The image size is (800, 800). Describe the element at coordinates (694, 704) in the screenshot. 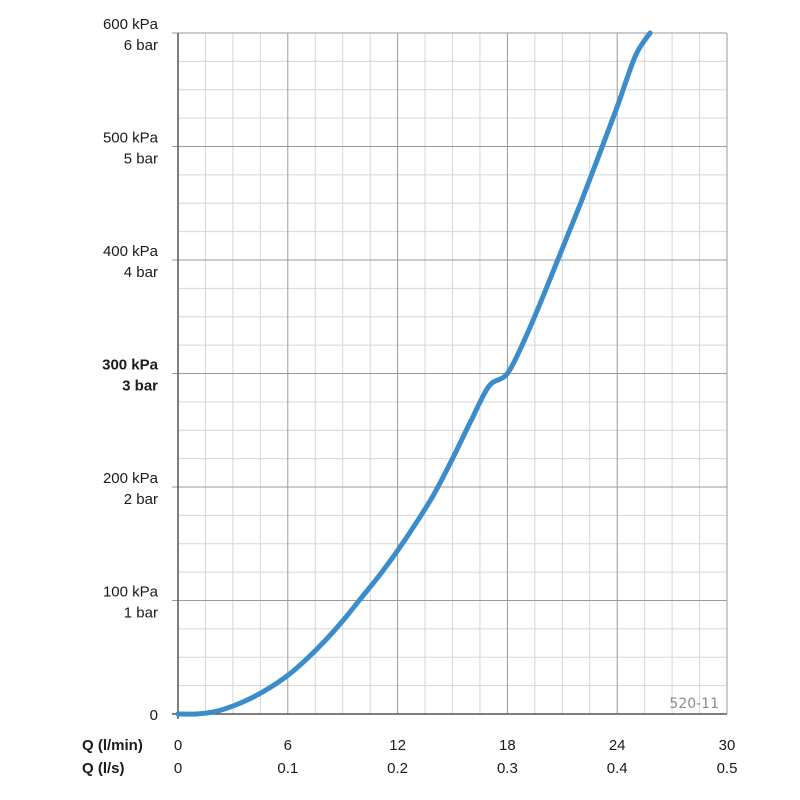

I see `chart-code-label: 520-11` at that location.